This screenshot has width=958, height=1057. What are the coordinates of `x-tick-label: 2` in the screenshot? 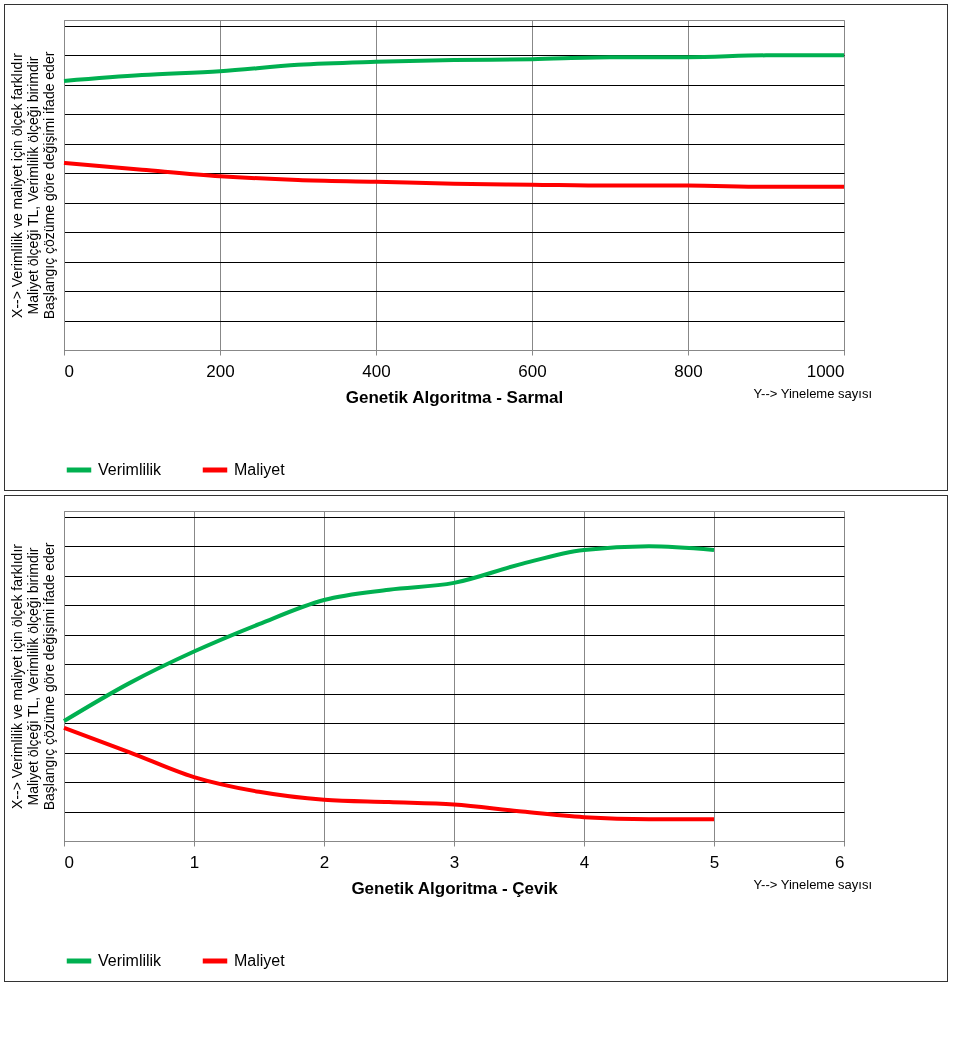 It's located at (324, 862).